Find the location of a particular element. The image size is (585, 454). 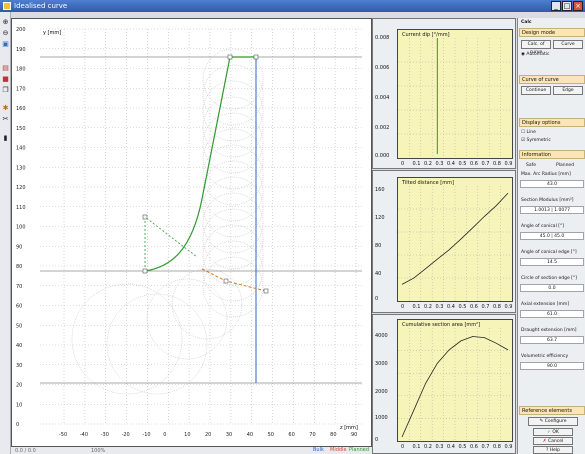

print-icon: ▤ is located at coordinates (5, 68).